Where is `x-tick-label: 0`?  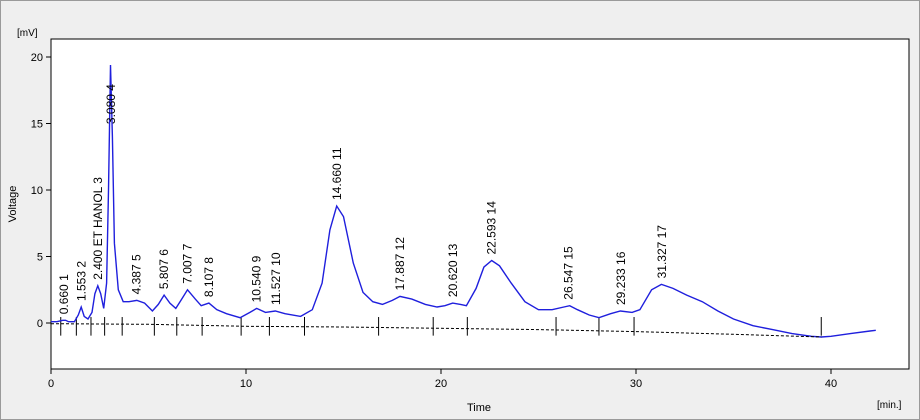
x-tick-label: 0 is located at coordinates (51, 384).